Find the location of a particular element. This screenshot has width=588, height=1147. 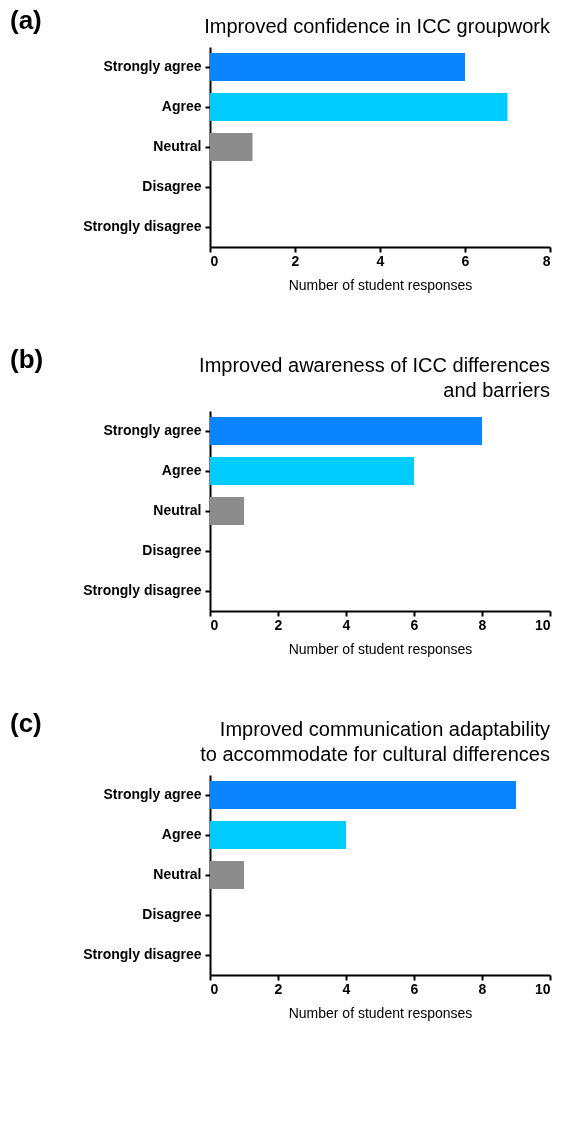

chart-title: Improved awareness of ICC differences and barriers is located at coordinates (374, 377).